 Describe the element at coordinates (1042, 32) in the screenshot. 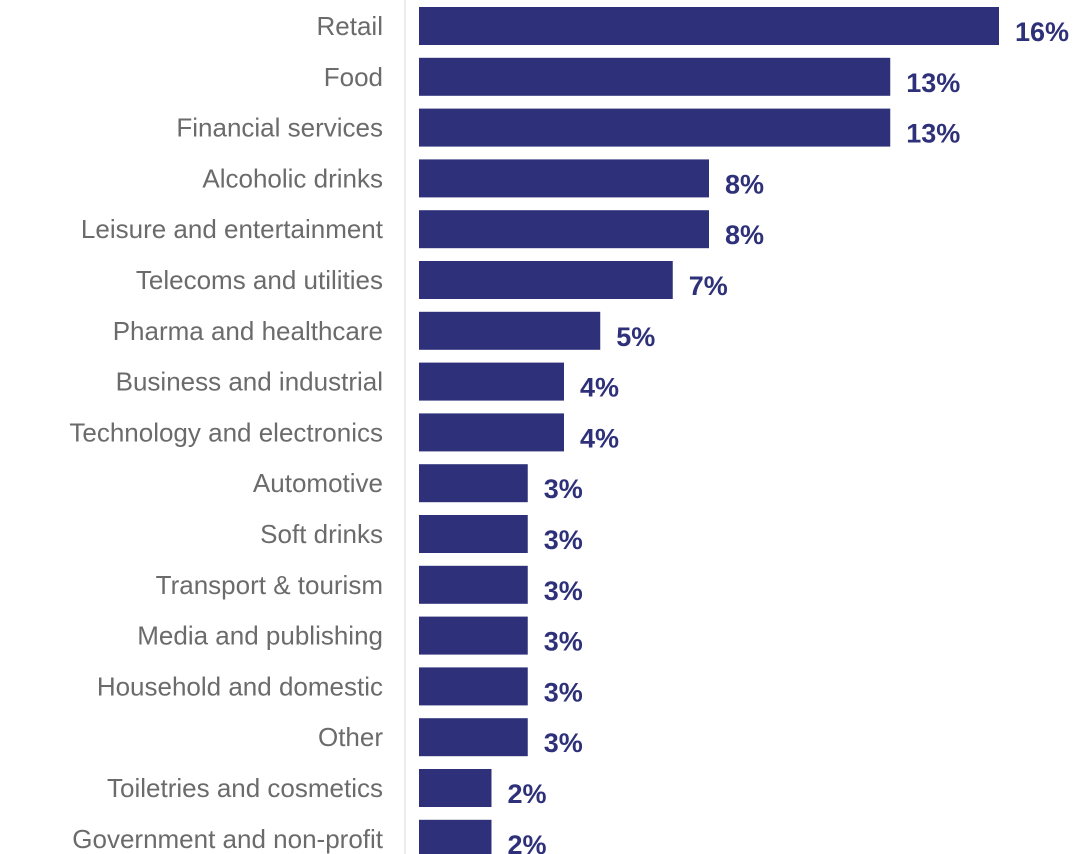

I see `value-label: 16%` at that location.